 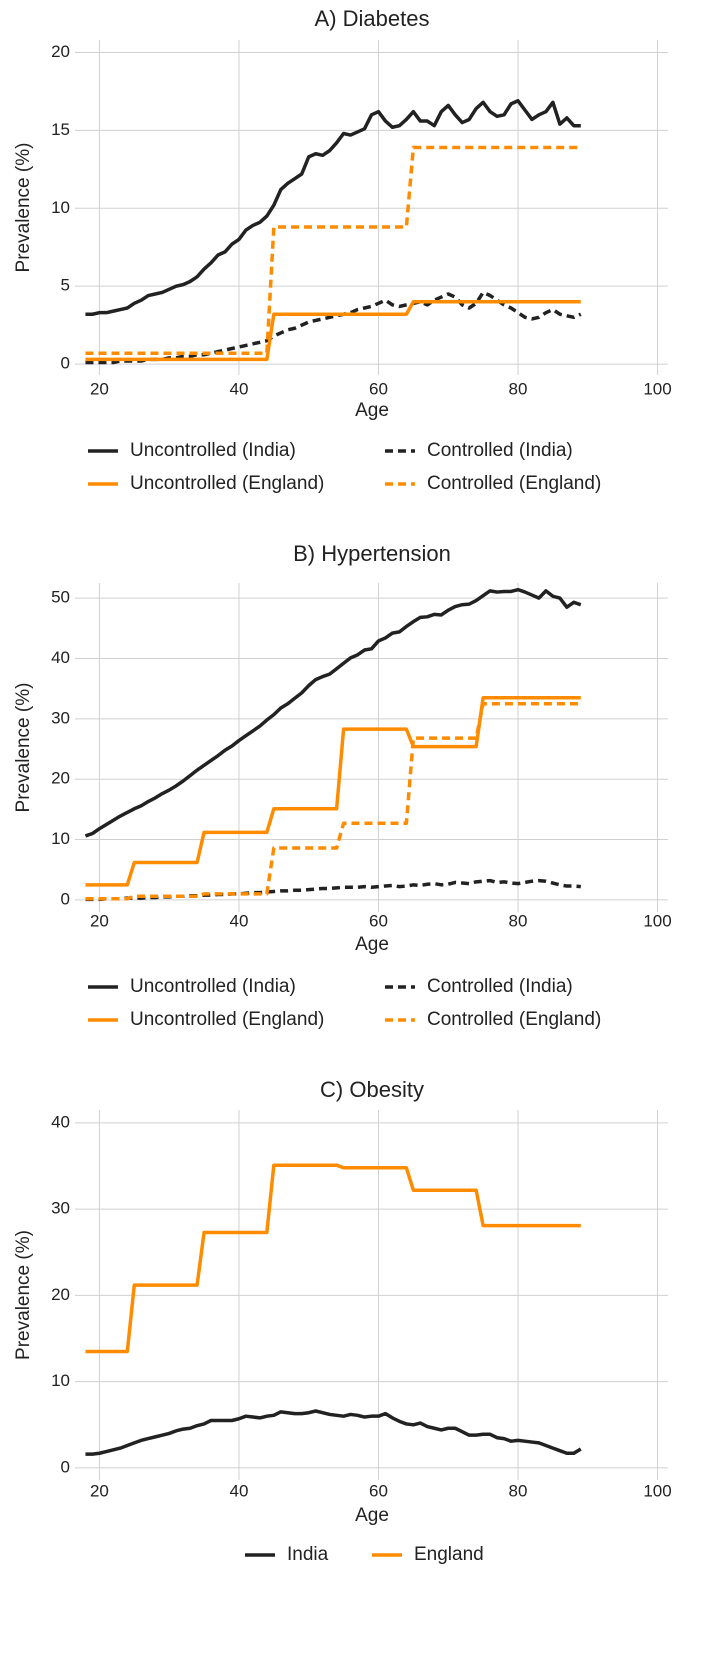 What do you see at coordinates (60, 597) in the screenshot?
I see `y-tick-label: 50` at bounding box center [60, 597].